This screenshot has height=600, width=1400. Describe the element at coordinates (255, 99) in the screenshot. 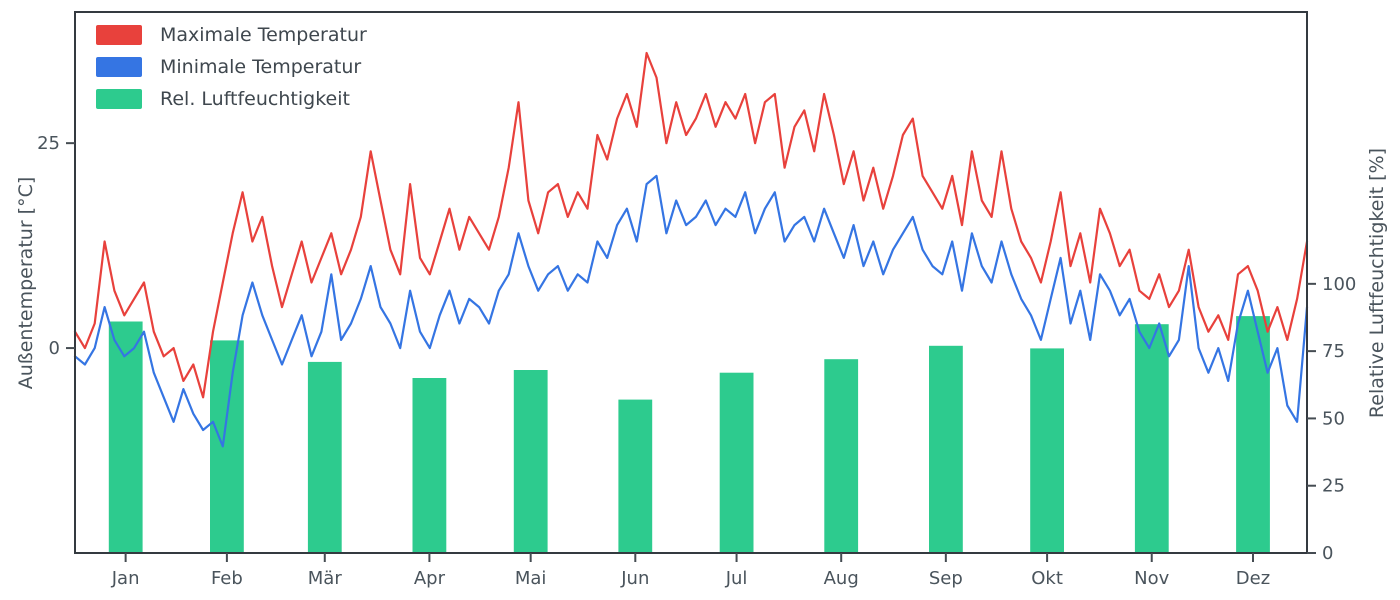

I see `legend-label-humidity: Rel. Luftfeuchtigkeit` at that location.